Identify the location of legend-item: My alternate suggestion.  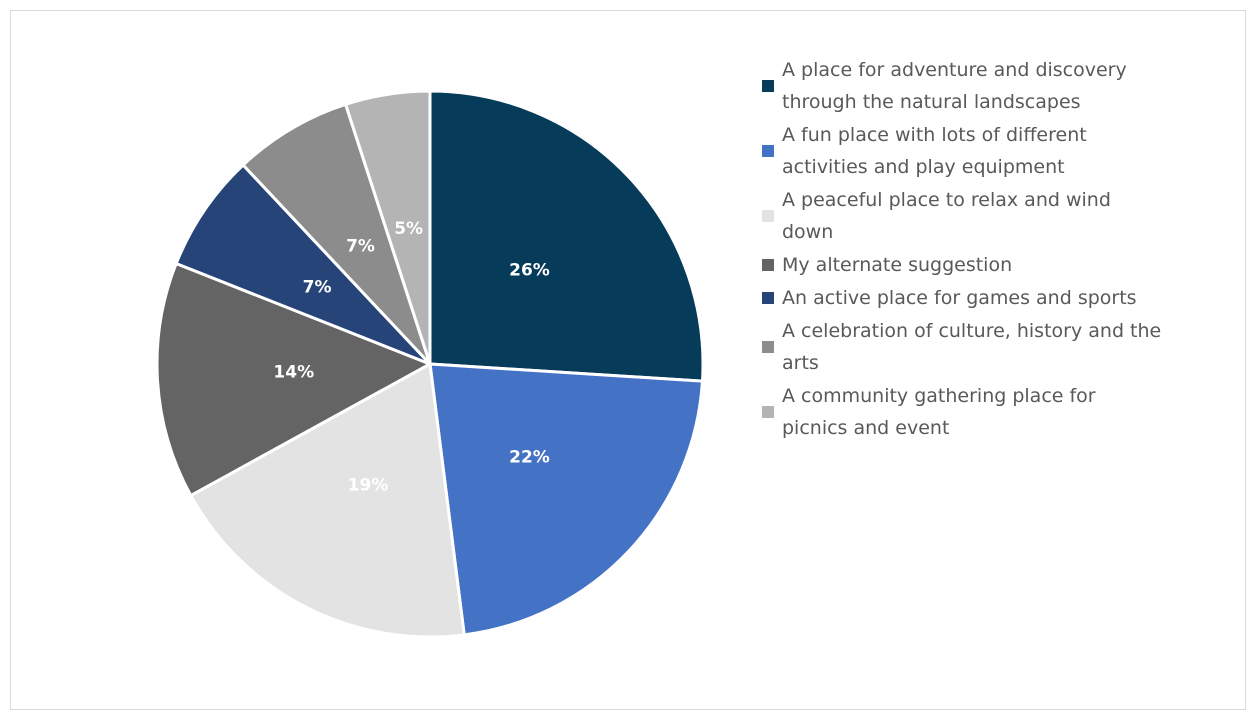
(962, 265).